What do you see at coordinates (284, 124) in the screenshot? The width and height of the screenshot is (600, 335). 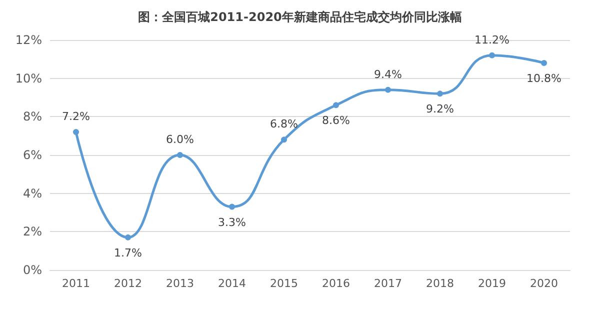 I see `data-label: 6.8%` at bounding box center [284, 124].